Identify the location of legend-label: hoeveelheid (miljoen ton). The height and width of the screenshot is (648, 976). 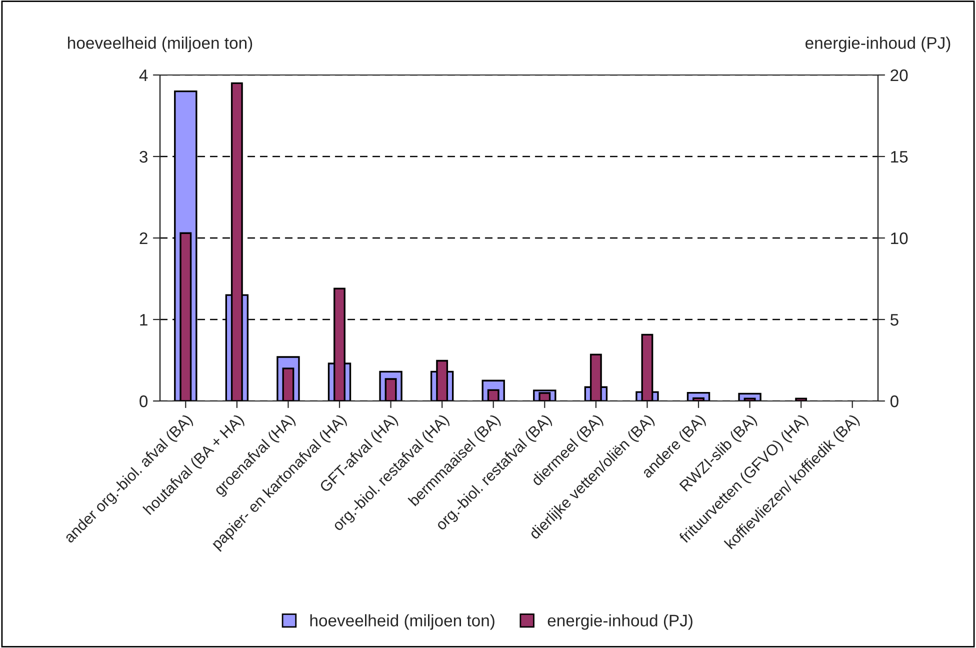
(402, 622).